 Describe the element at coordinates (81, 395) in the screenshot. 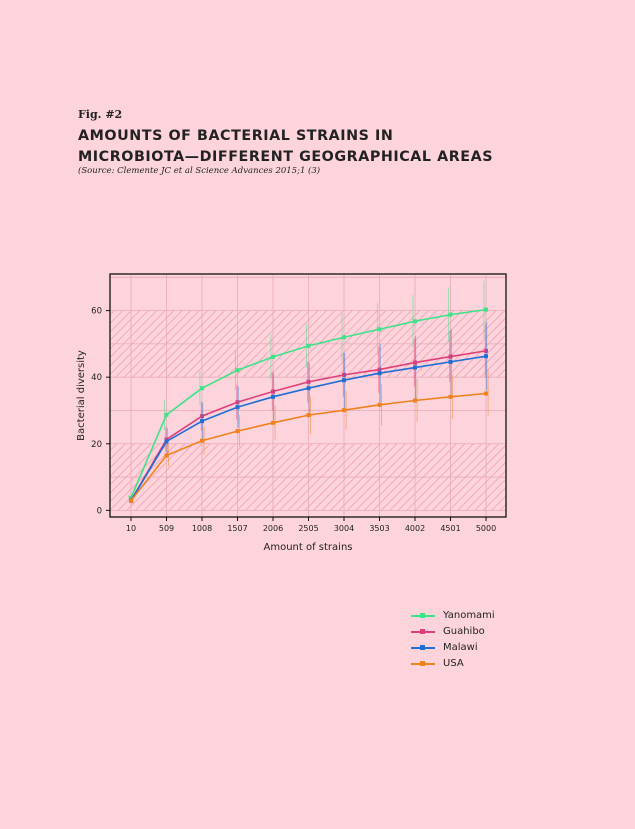

I see `y-axis-label: Bacterial diversity` at that location.